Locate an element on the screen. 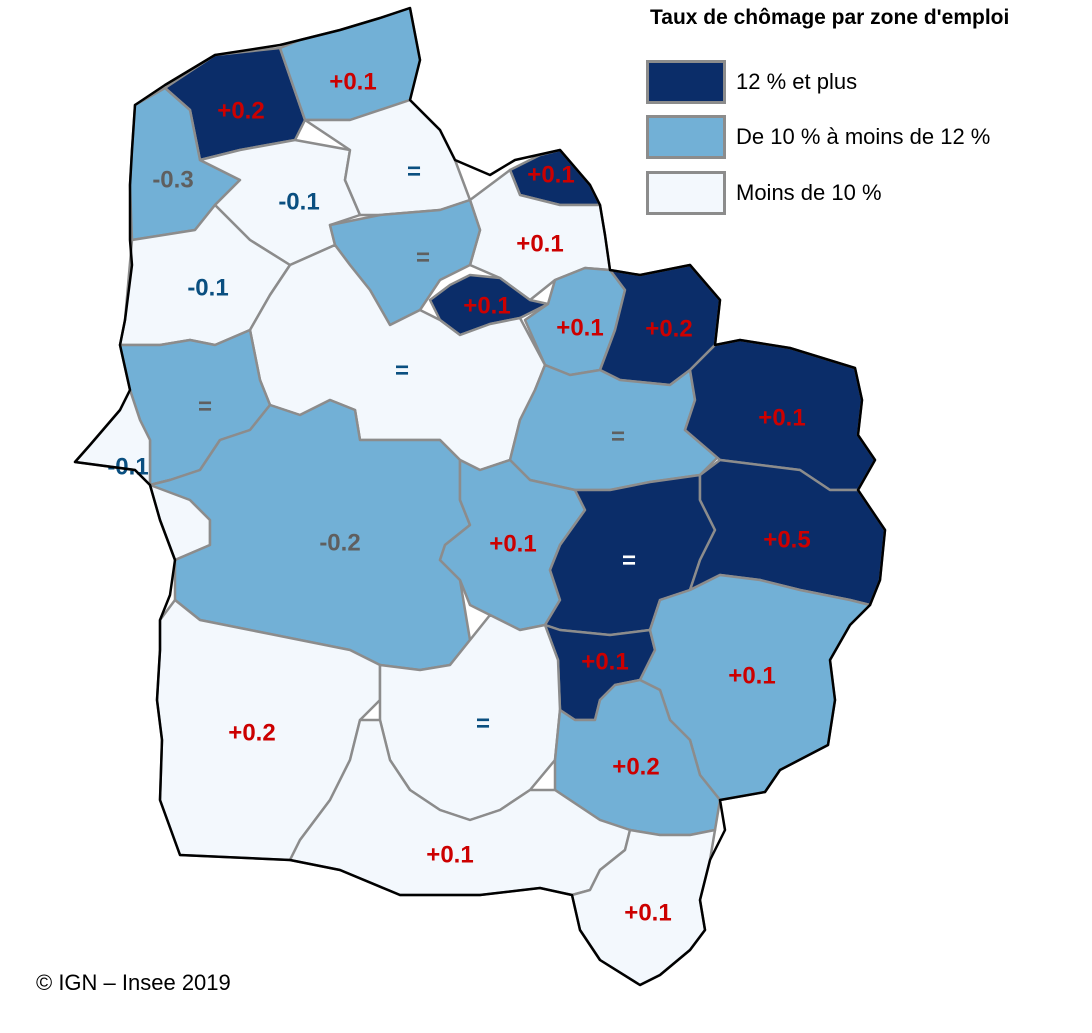 The width and height of the screenshot is (1092, 1033). zone-change-label-5: = is located at coordinates (414, 172).